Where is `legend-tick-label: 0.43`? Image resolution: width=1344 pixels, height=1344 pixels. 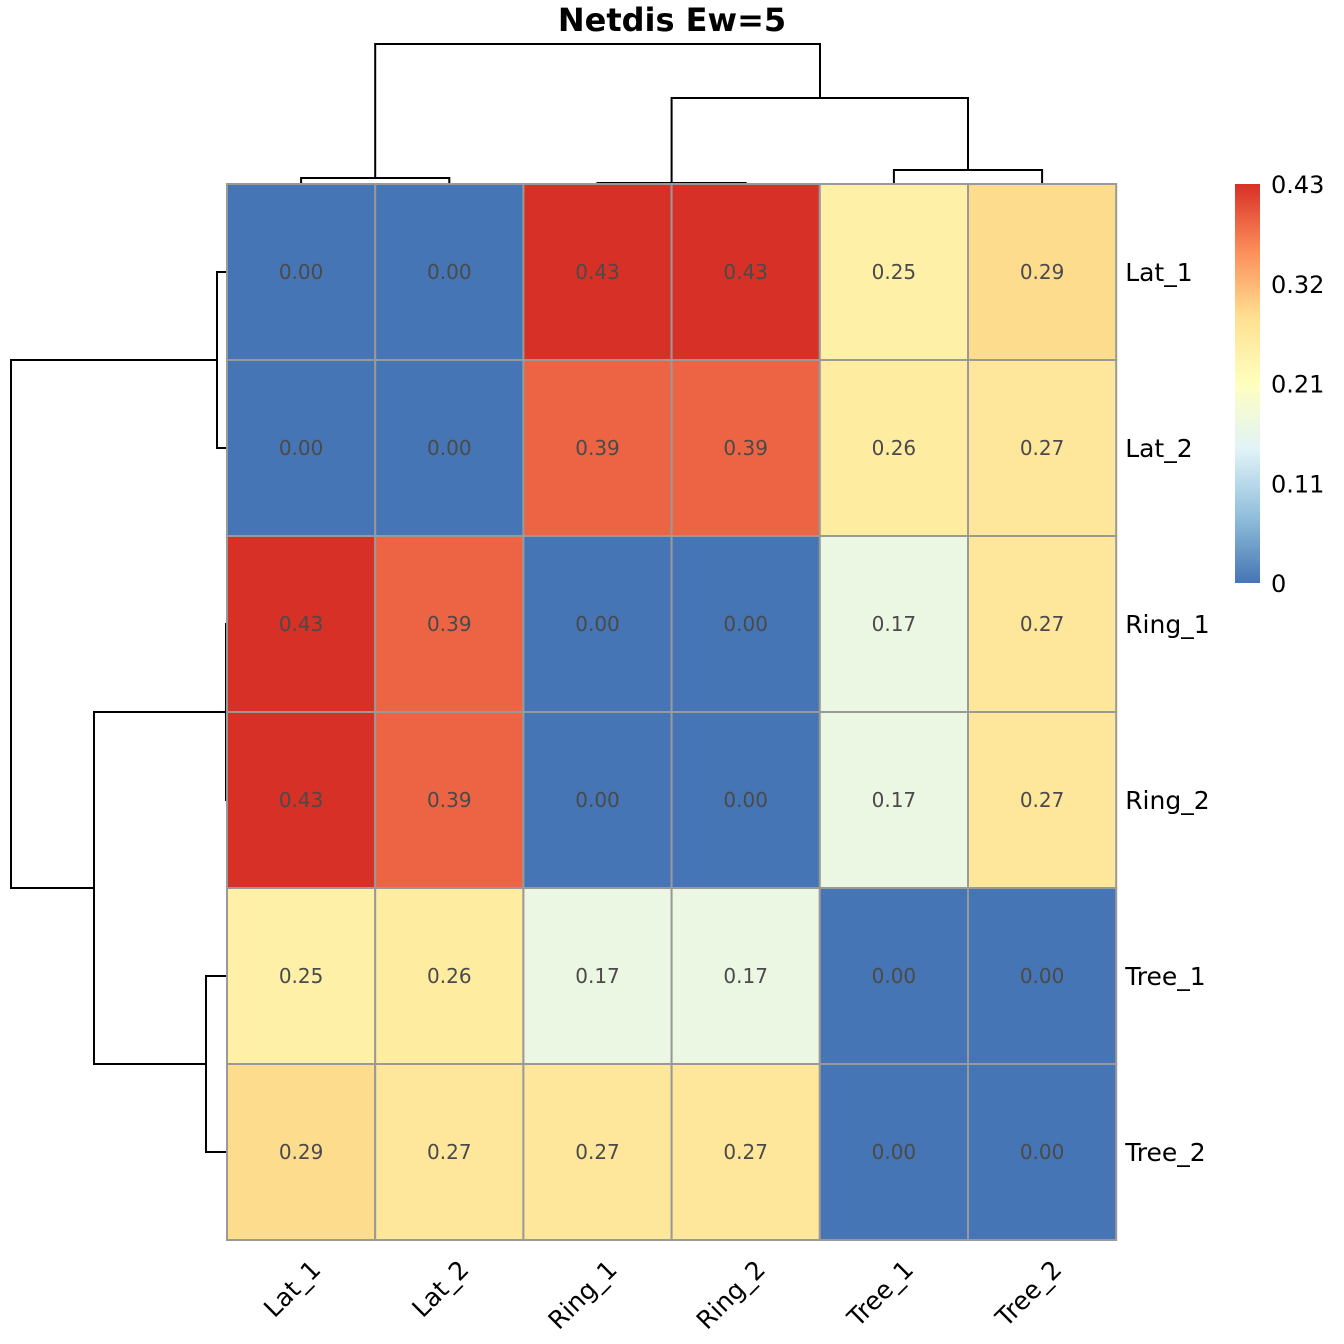 legend-tick-label: 0.43 is located at coordinates (1297, 185).